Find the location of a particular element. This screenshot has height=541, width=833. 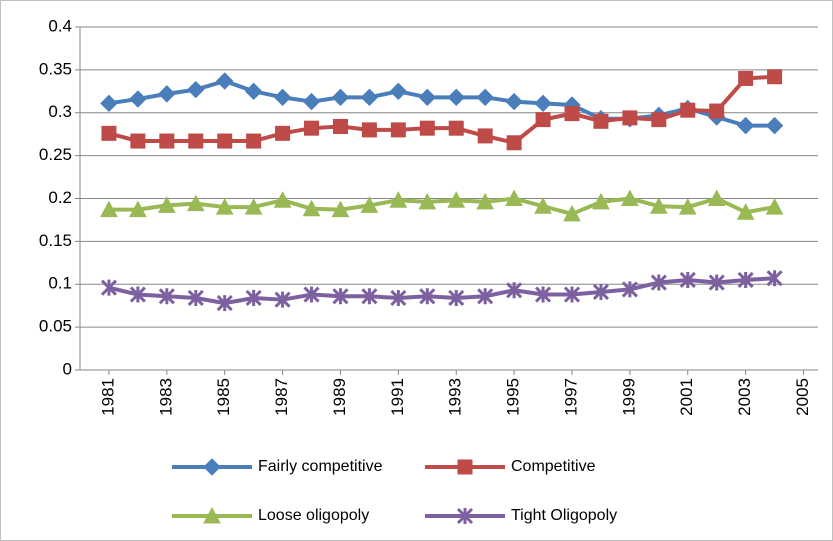

legend-label: Fairly competitive is located at coordinates (320, 466).